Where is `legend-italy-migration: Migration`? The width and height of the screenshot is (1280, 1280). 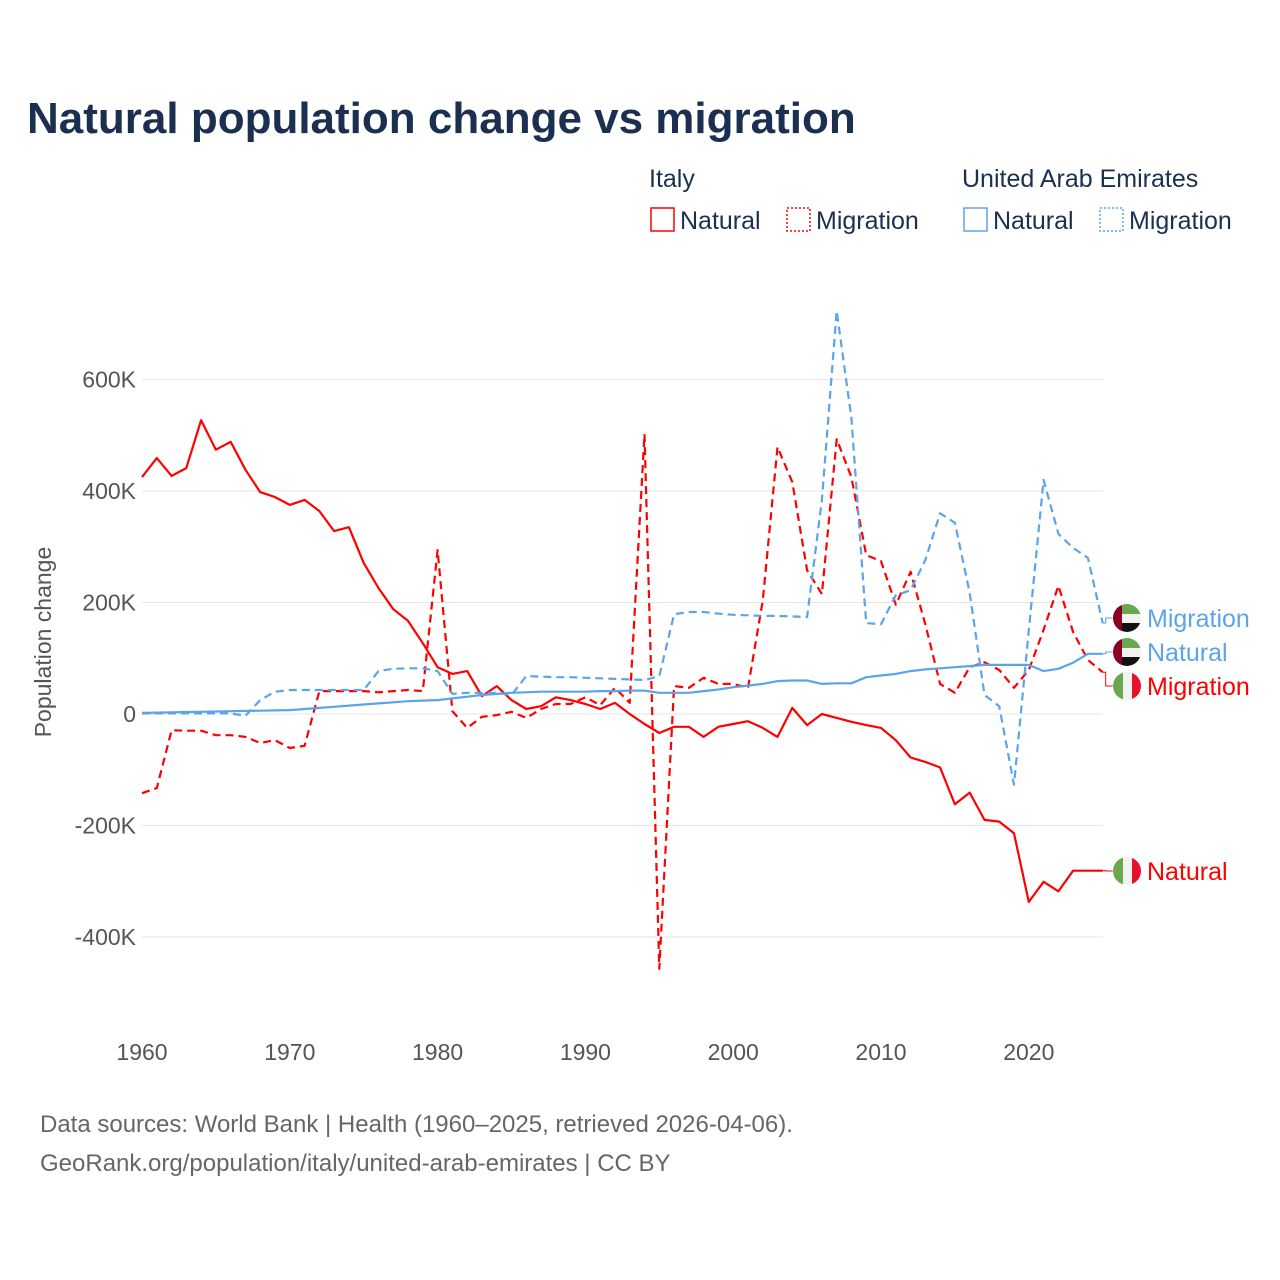 legend-italy-migration: Migration is located at coordinates (867, 221).